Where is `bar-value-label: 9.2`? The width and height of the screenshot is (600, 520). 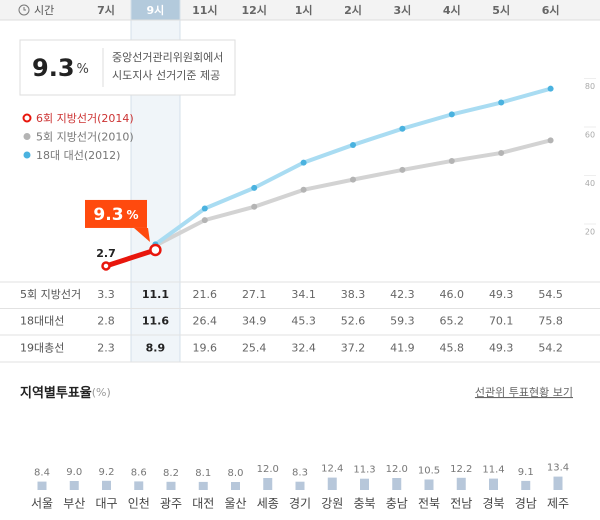
bar-value-label: 9.2 is located at coordinates (107, 472).